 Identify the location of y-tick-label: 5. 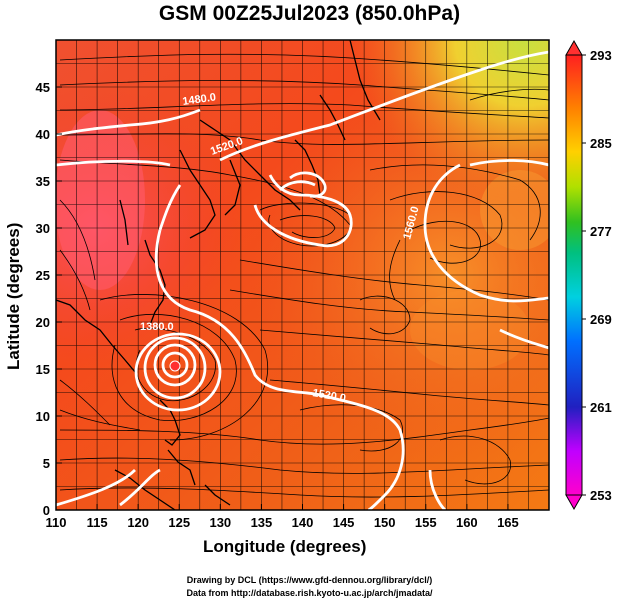
(46, 463).